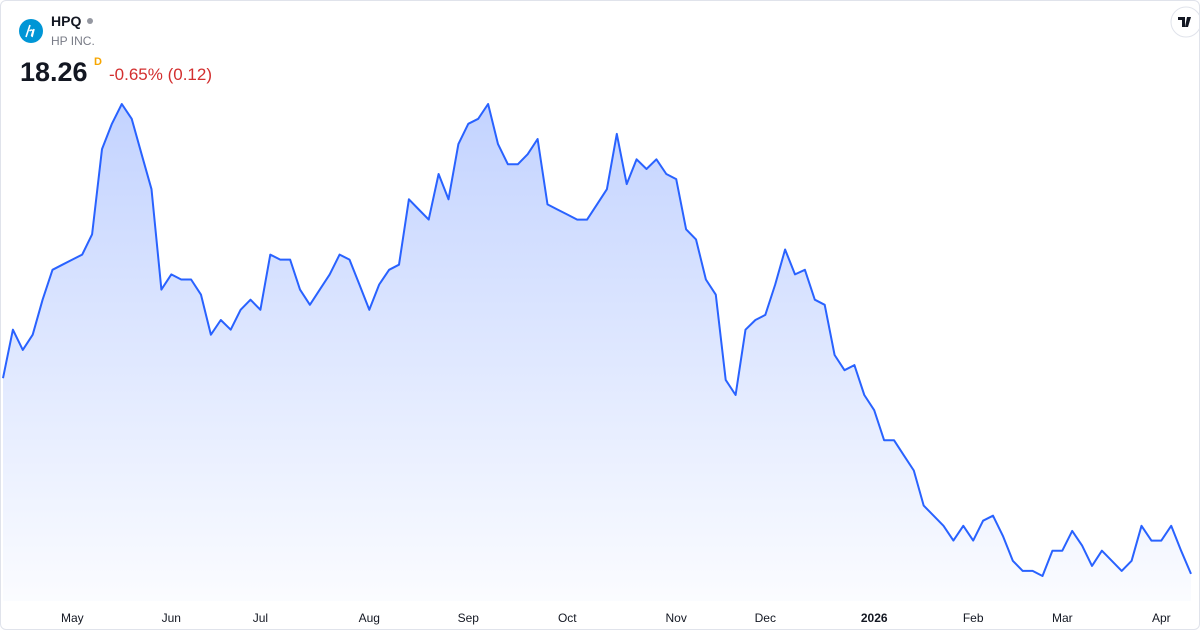  I want to click on tradingview-logo, so click(1184, 22).